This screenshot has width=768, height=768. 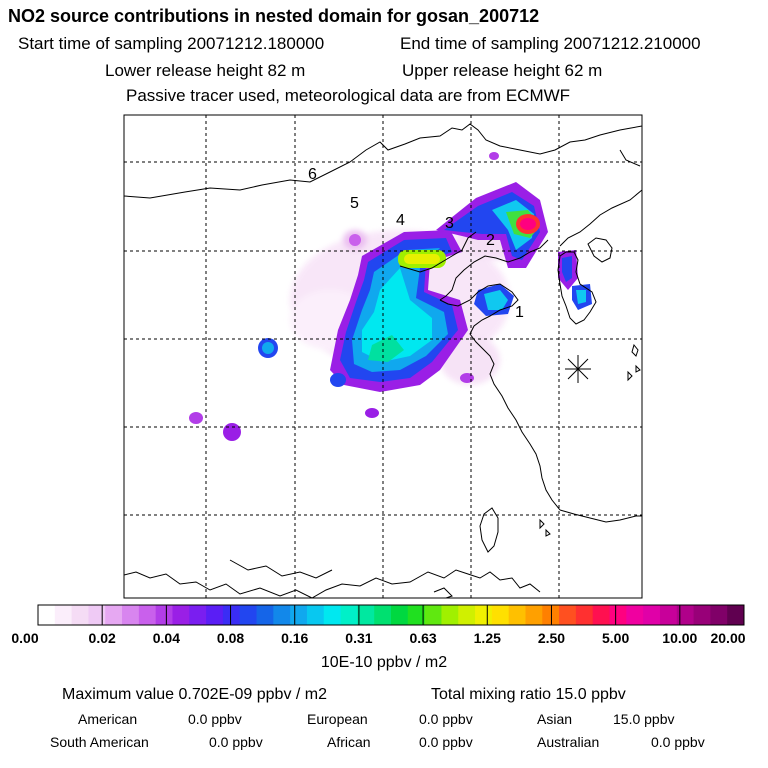 I want to click on region-african-label: African, so click(x=349, y=742).